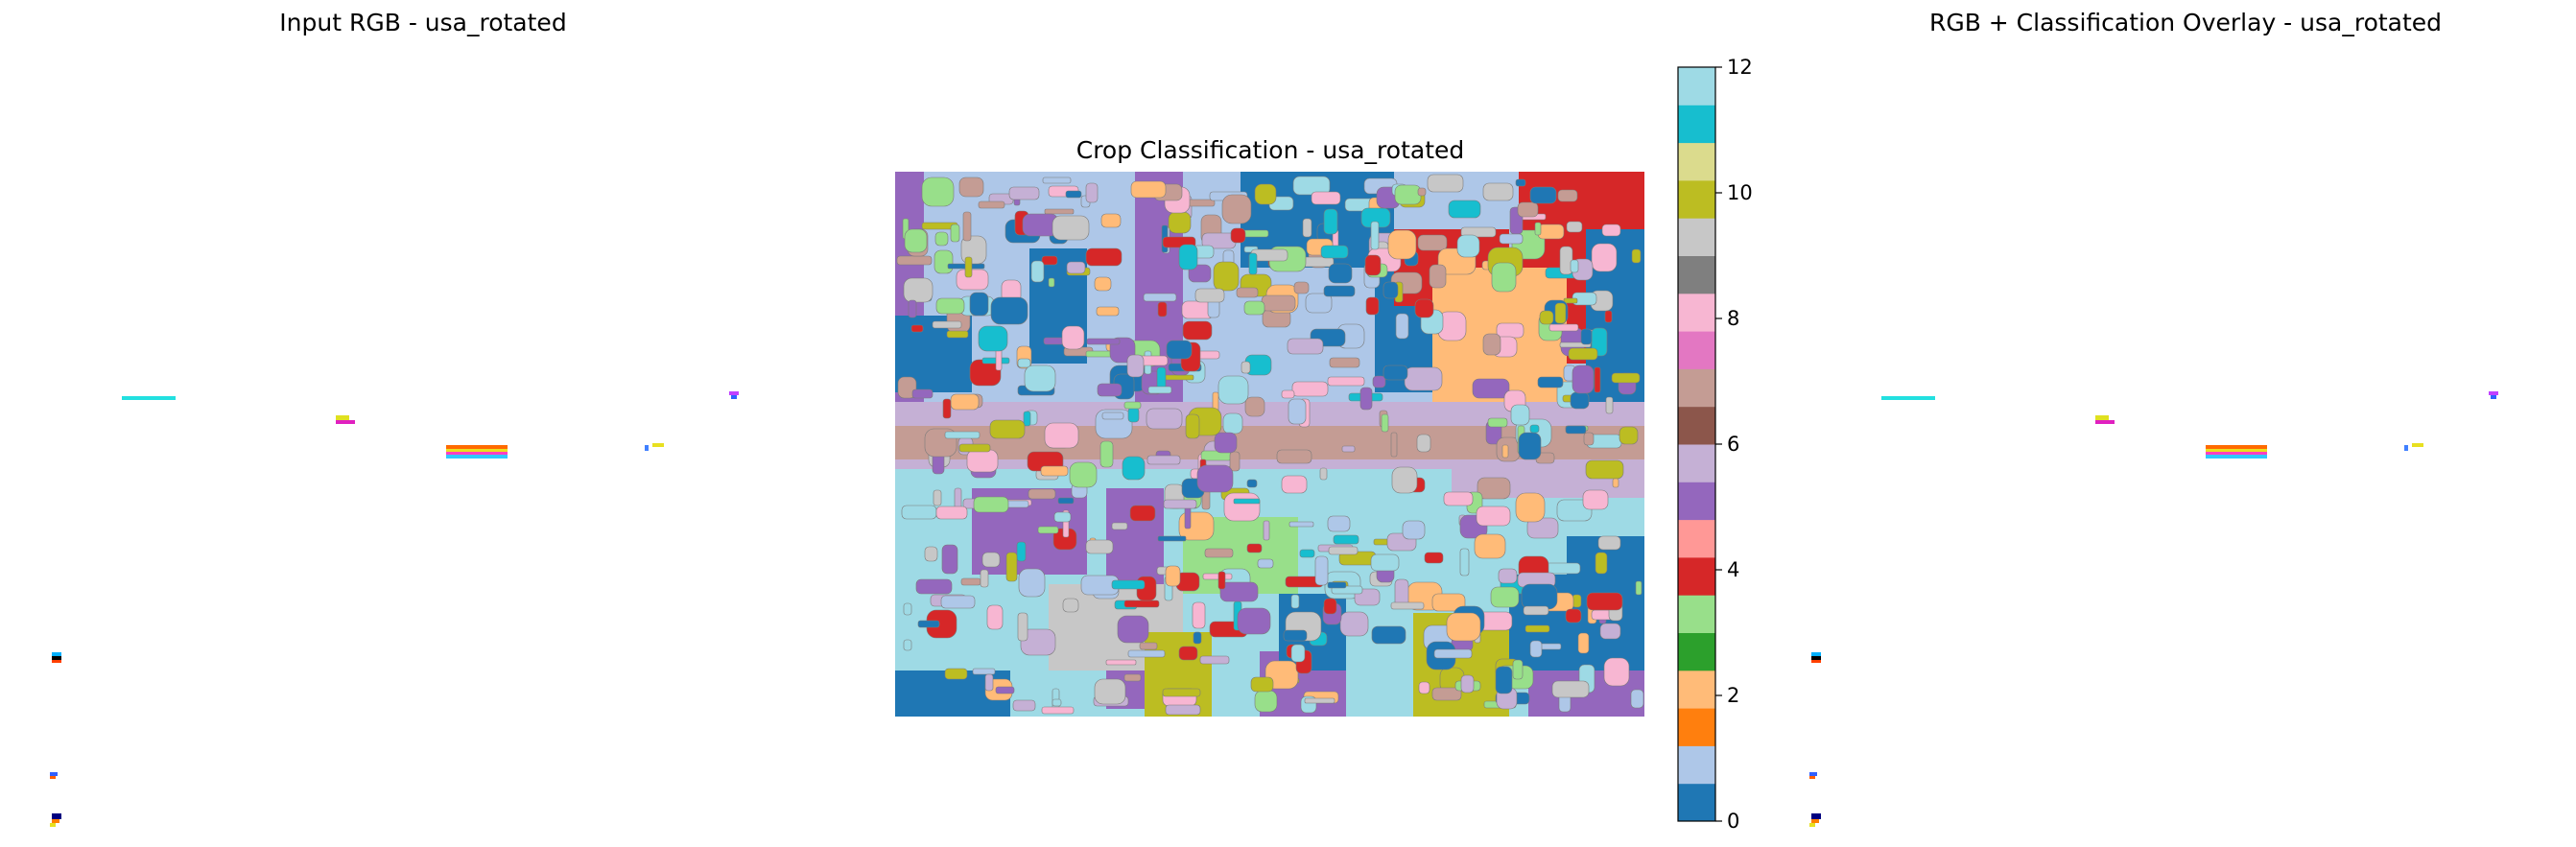  Describe the element at coordinates (1740, 193) in the screenshot. I see `colorbar-tick-label: 10` at that location.